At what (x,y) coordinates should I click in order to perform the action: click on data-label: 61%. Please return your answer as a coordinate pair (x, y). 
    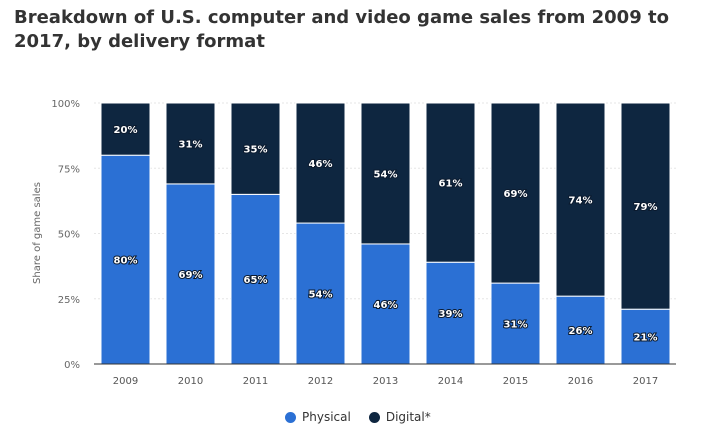
    Looking at the image, I should click on (451, 184).